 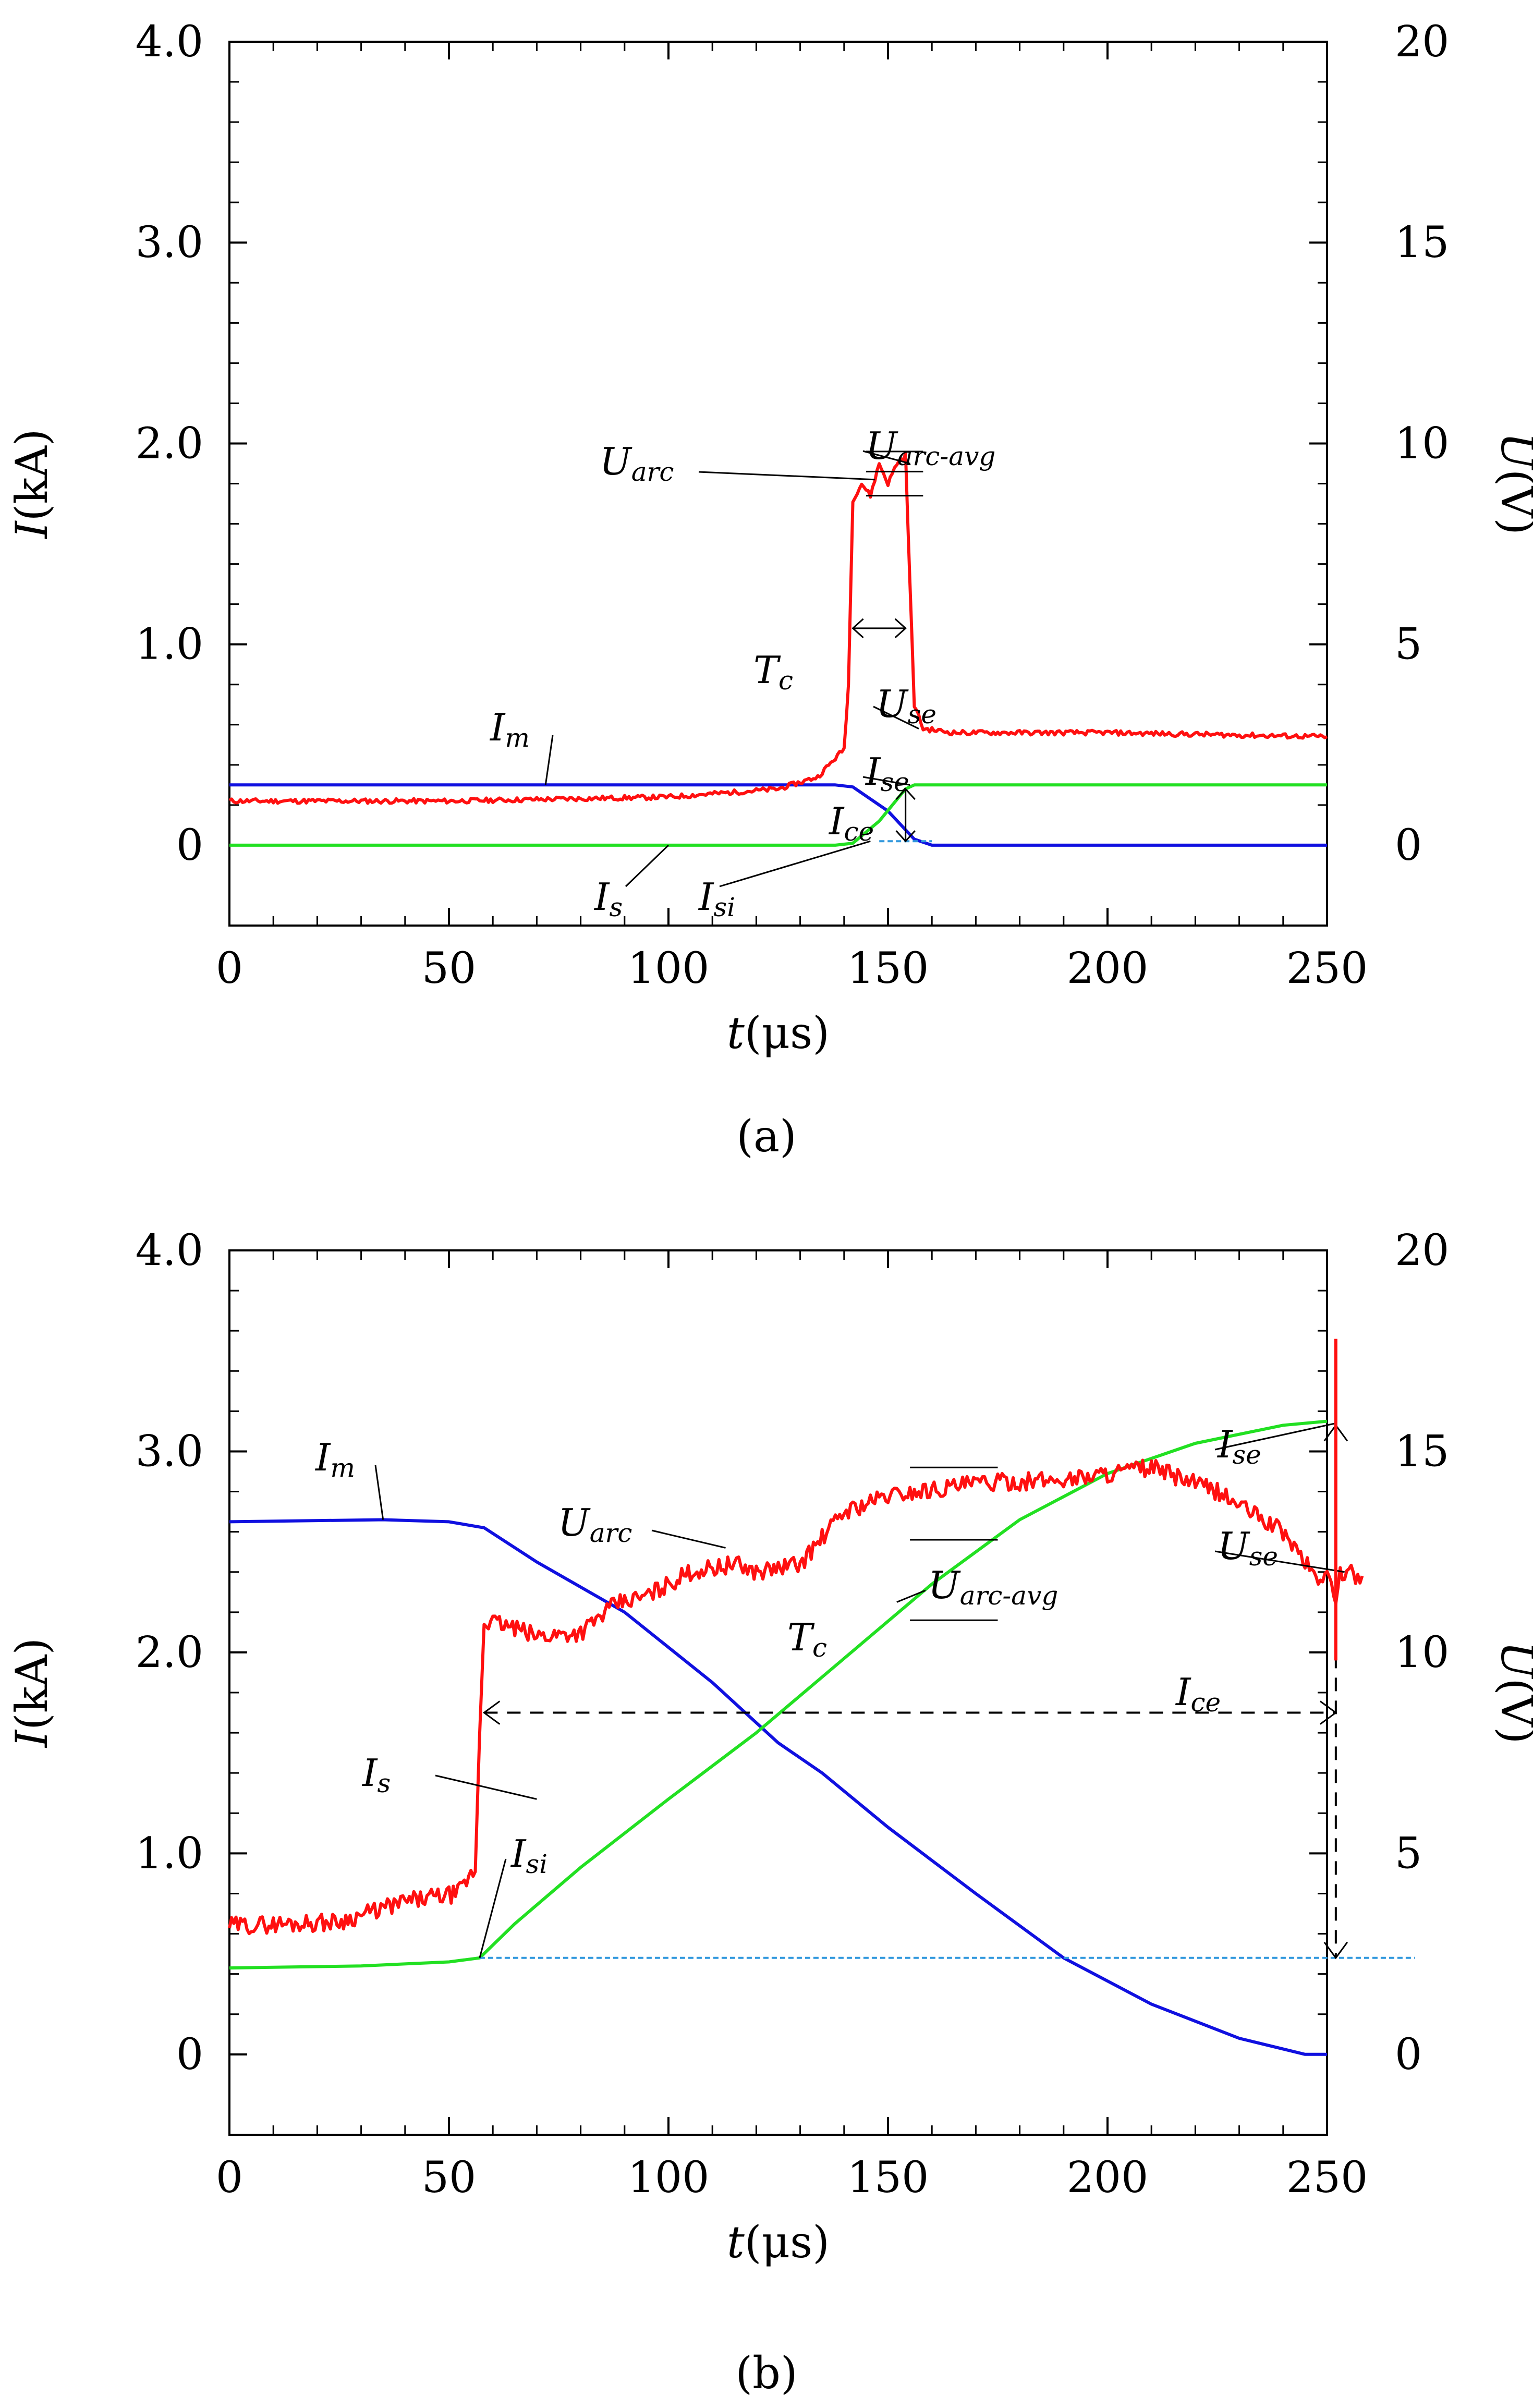 What do you see at coordinates (993, 1587) in the screenshot?
I see `annotation-label: Uarc-avg` at bounding box center [993, 1587].